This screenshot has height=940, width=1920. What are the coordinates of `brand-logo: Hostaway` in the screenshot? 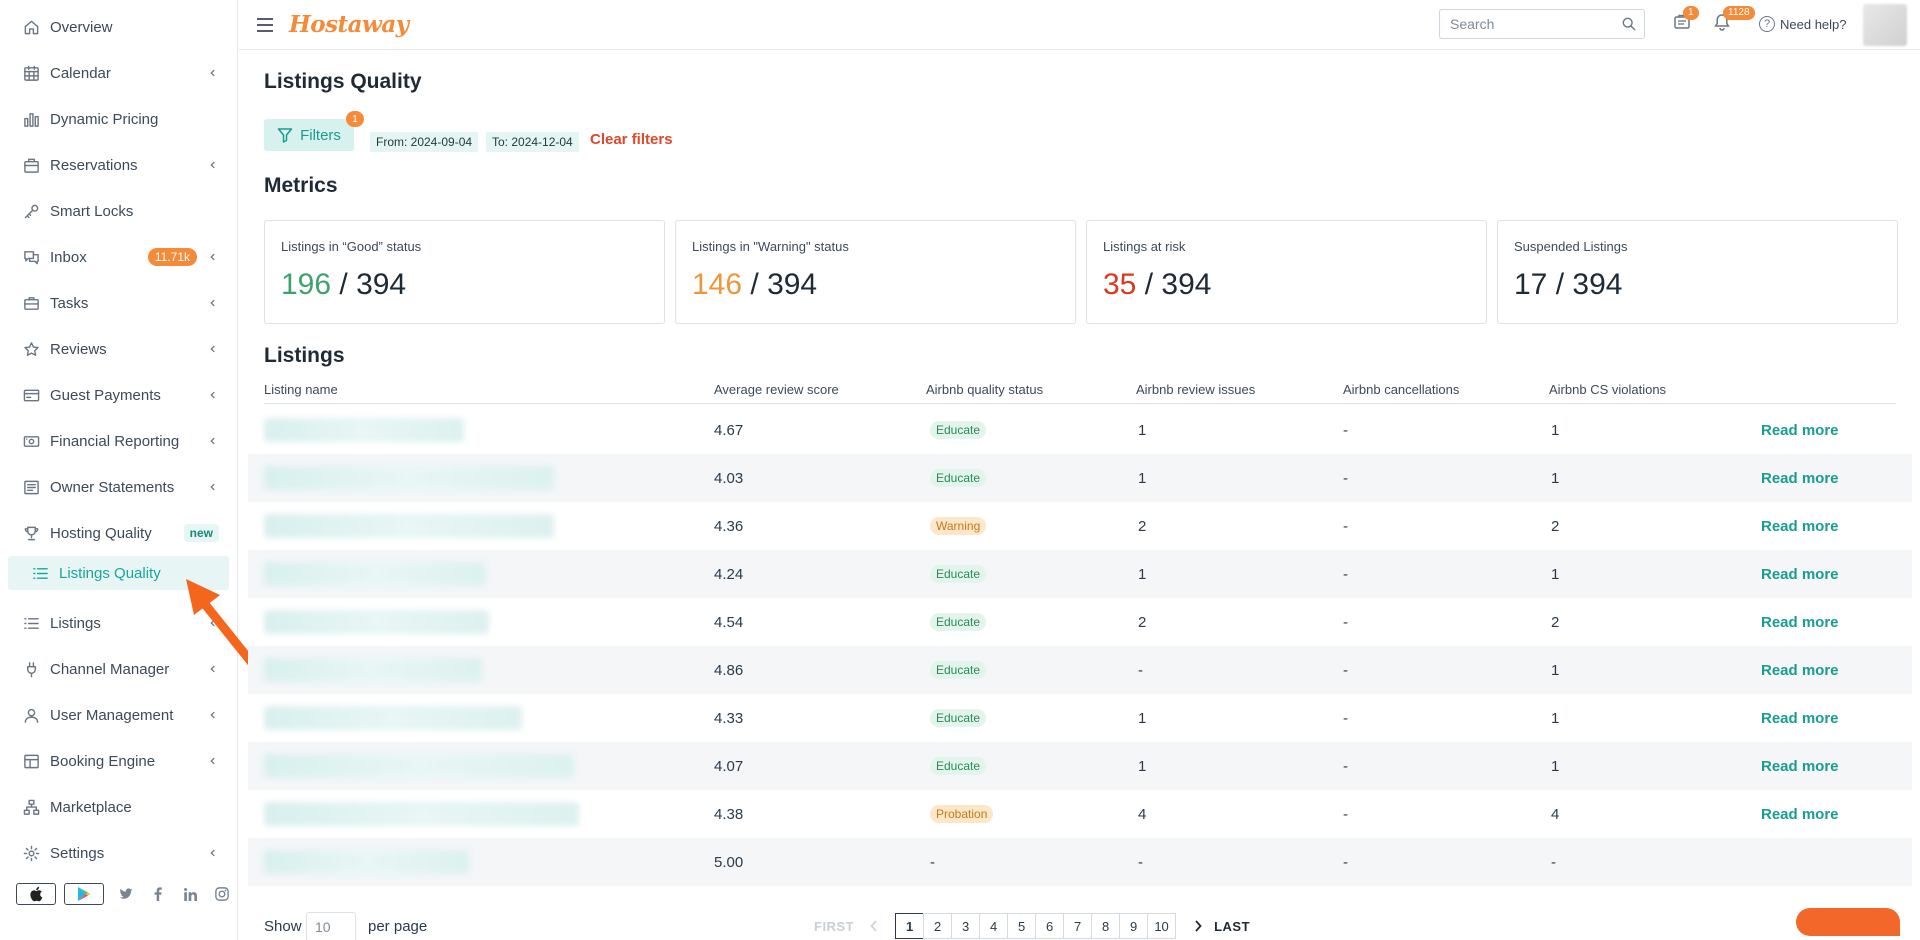 It's located at (349, 24).